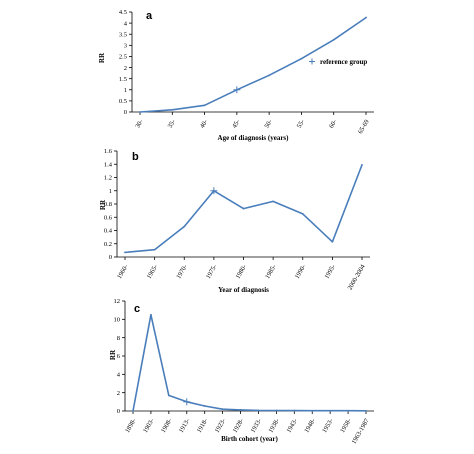 This screenshot has height=454, width=474. I want to click on y-tick-label: 4.5, so click(123, 12).